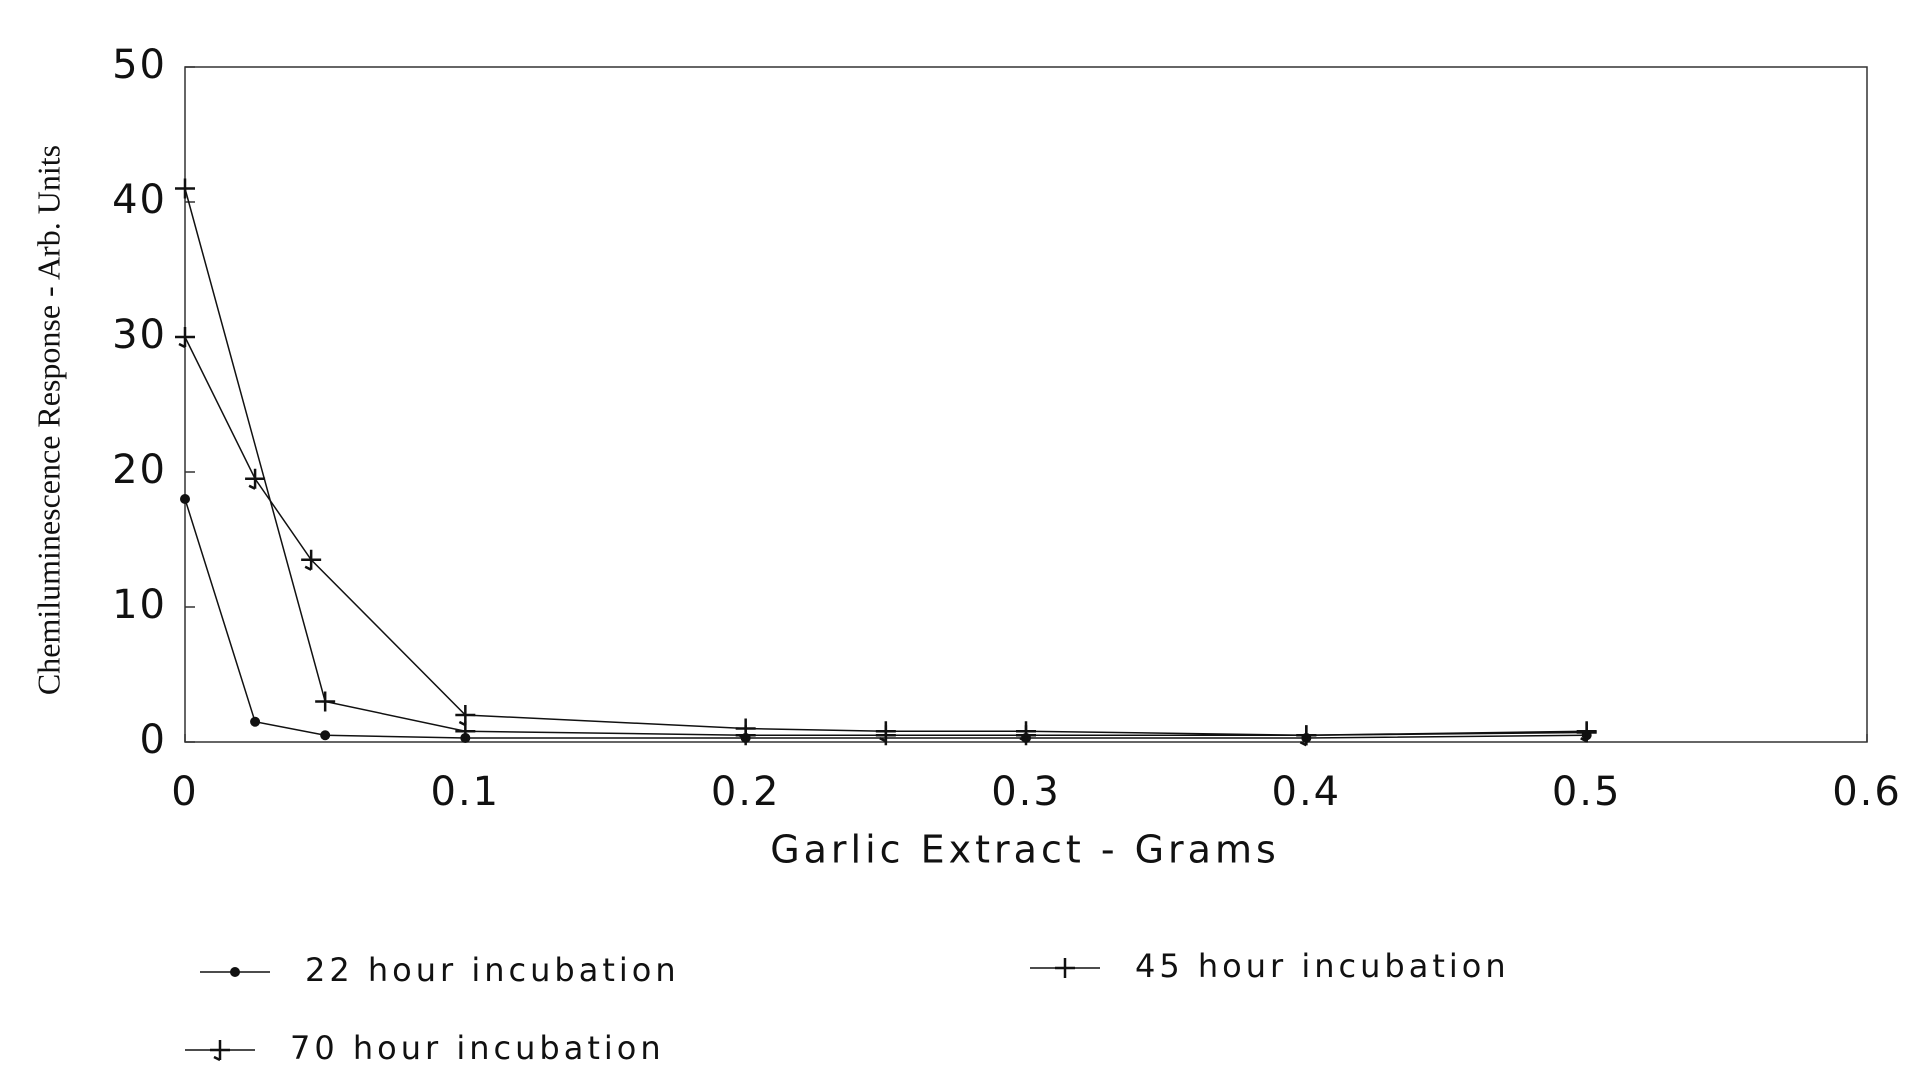 This screenshot has height=1069, width=1913. I want to click on x-tick-label: 0.3, so click(1026, 792).